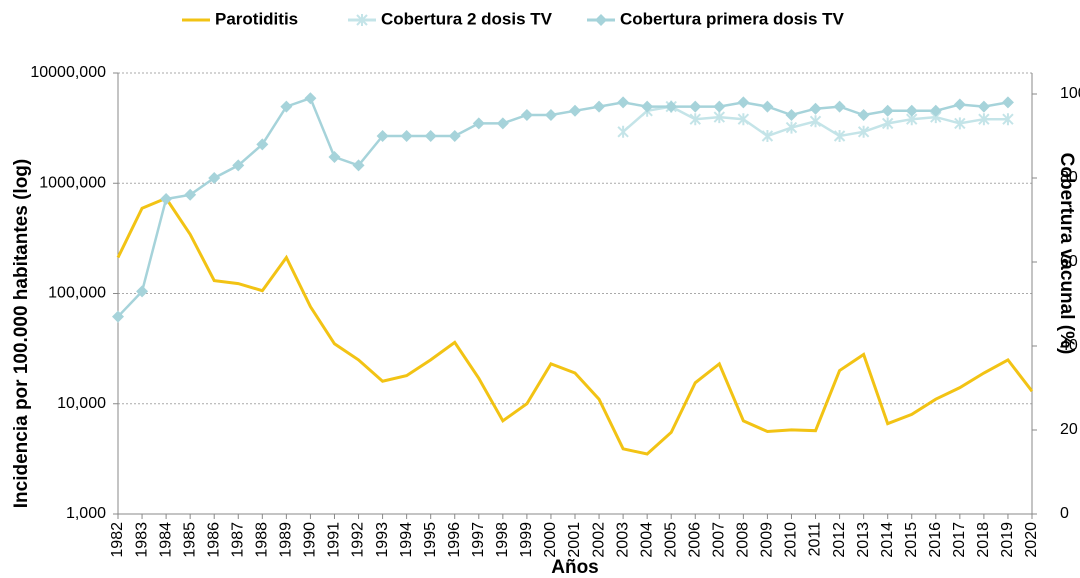 The image size is (1080, 578). What do you see at coordinates (767, 540) in the screenshot?
I see `x-tick-label: 2009` at bounding box center [767, 540].